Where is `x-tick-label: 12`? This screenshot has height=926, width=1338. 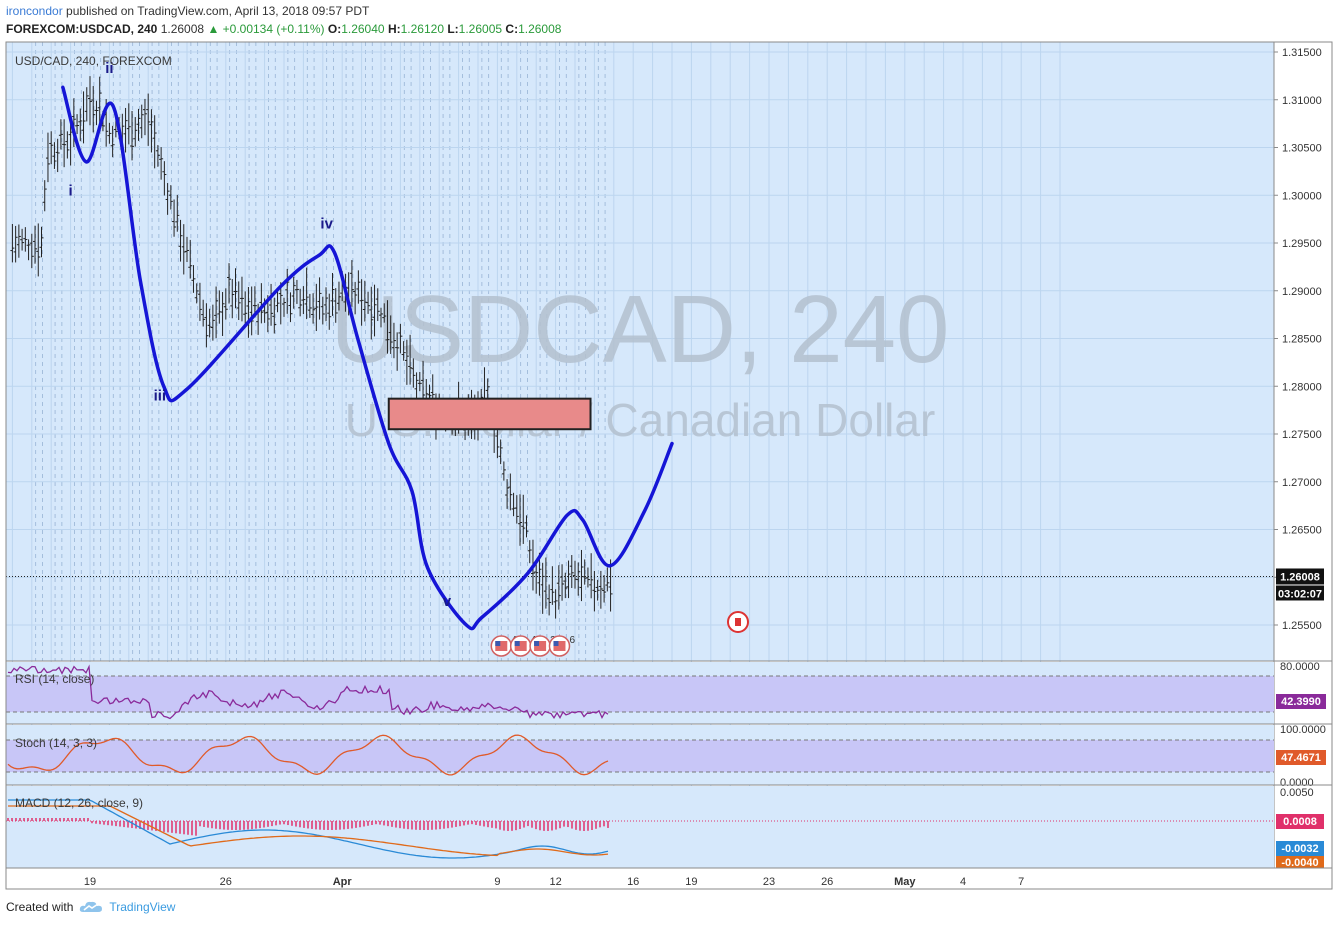
x-tick-label: 12 is located at coordinates (555, 882).